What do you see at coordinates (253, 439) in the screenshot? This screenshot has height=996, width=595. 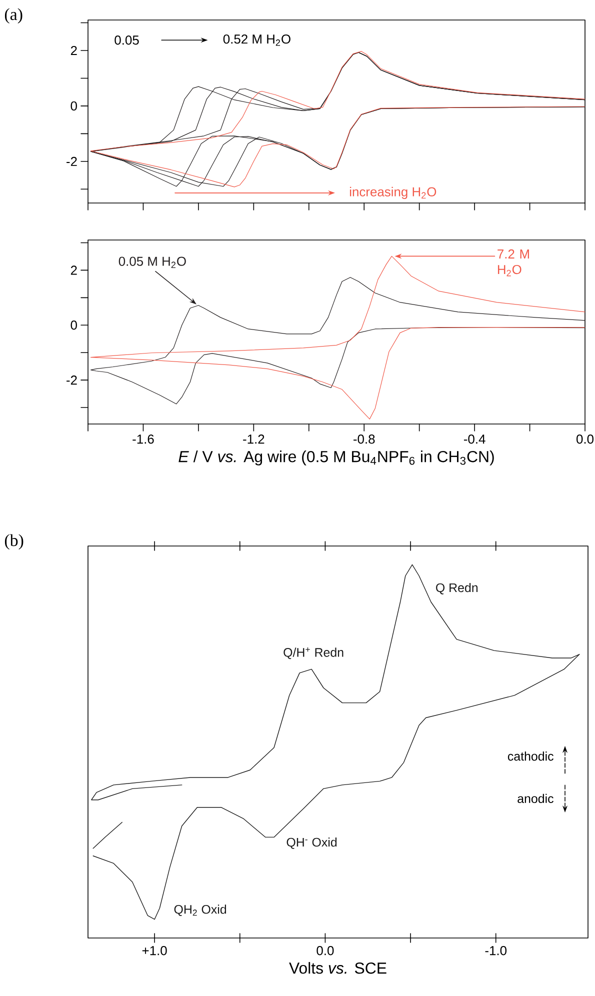 I see `x-tick-label: -1.2` at bounding box center [253, 439].